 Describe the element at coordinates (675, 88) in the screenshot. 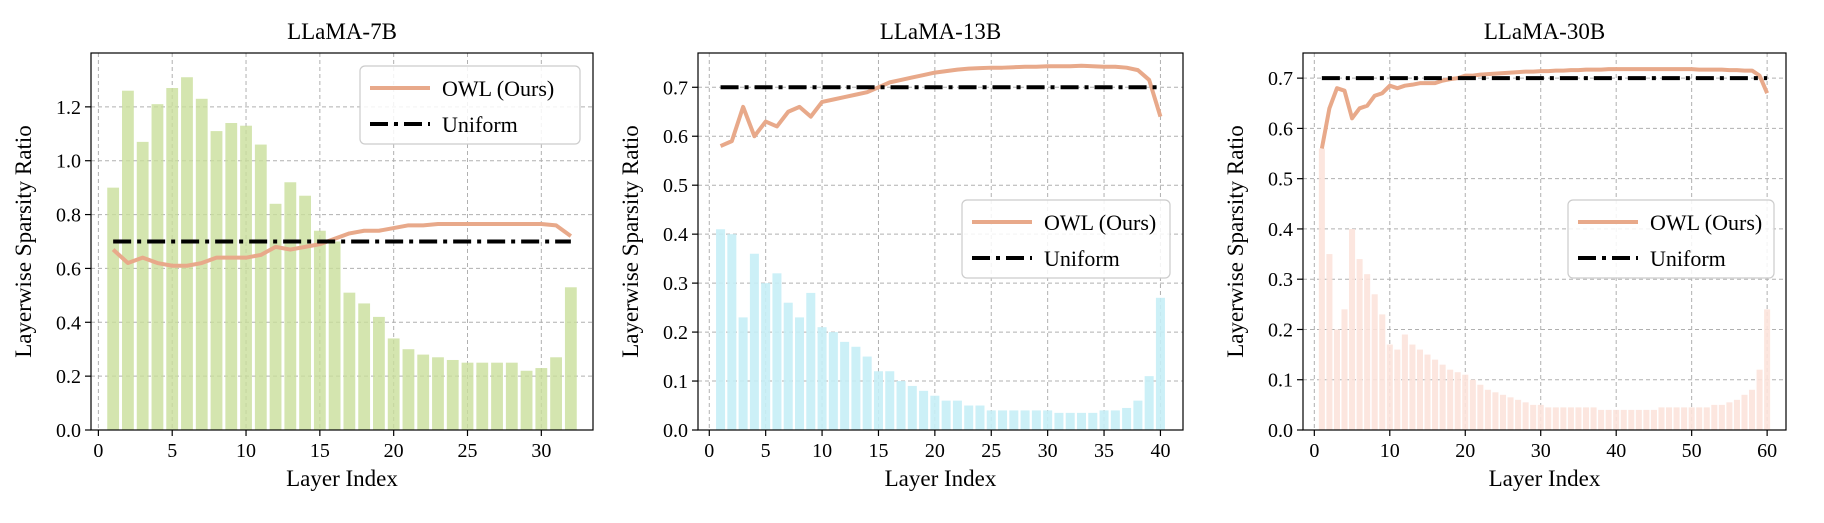

I see `y-tick-label: 0.7` at that location.